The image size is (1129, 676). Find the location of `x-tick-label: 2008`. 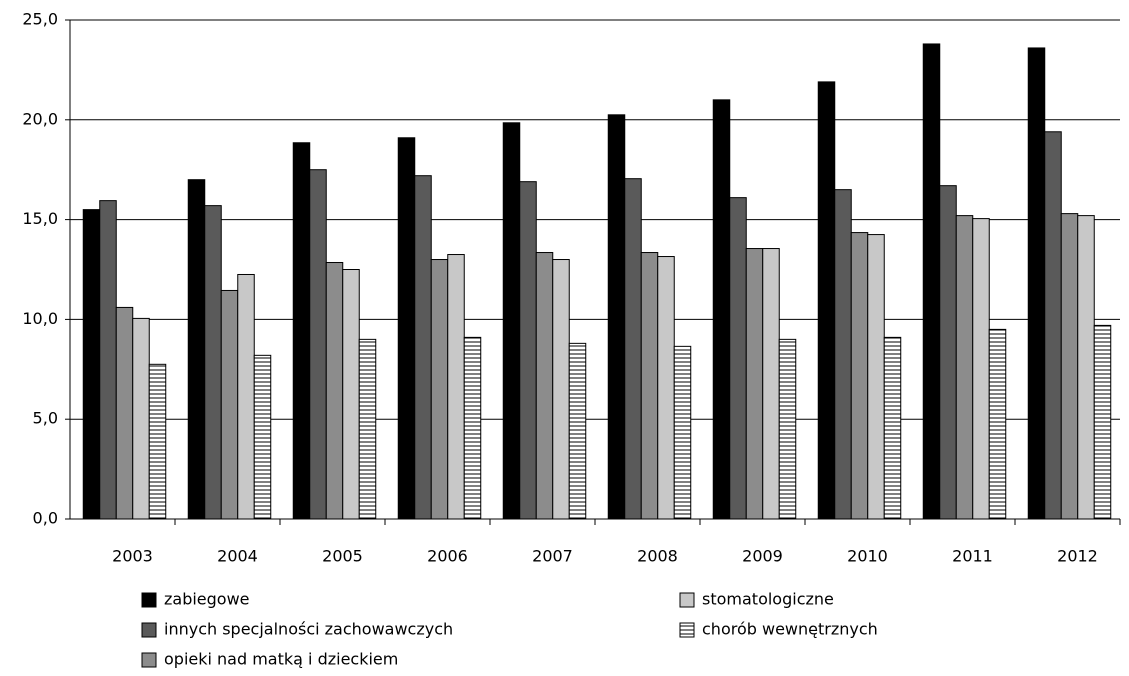

x-tick-label: 2008 is located at coordinates (657, 556).